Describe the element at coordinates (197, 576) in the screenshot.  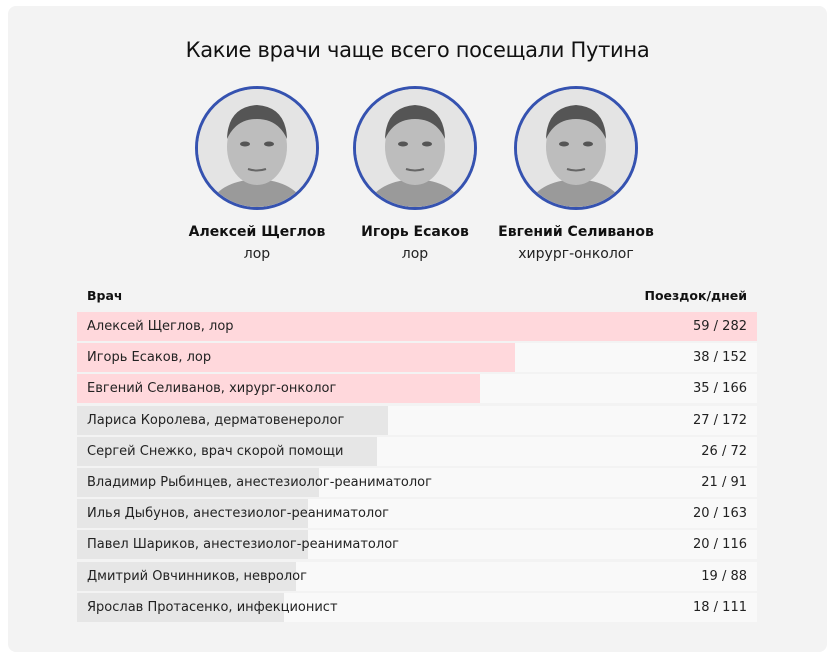
I see `doctor-label: Дмитрий Овчинников, невролог` at that location.